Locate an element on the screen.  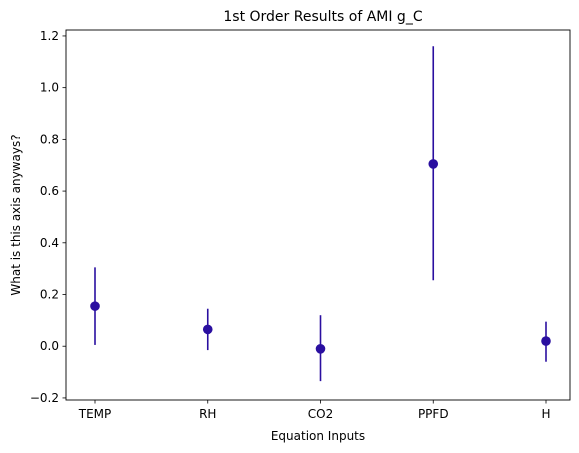
x-tick-label: CO2 is located at coordinates (320, 414).